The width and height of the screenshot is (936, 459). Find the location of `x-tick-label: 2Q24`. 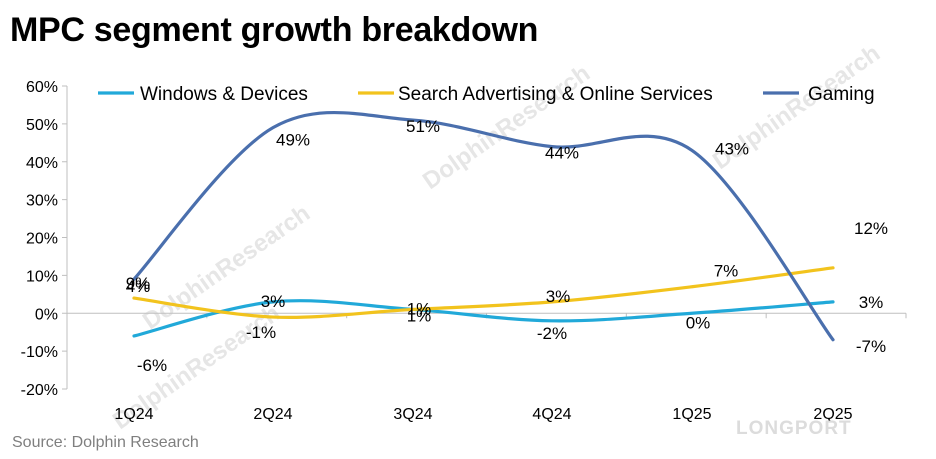

x-tick-label: 2Q24 is located at coordinates (272, 414).